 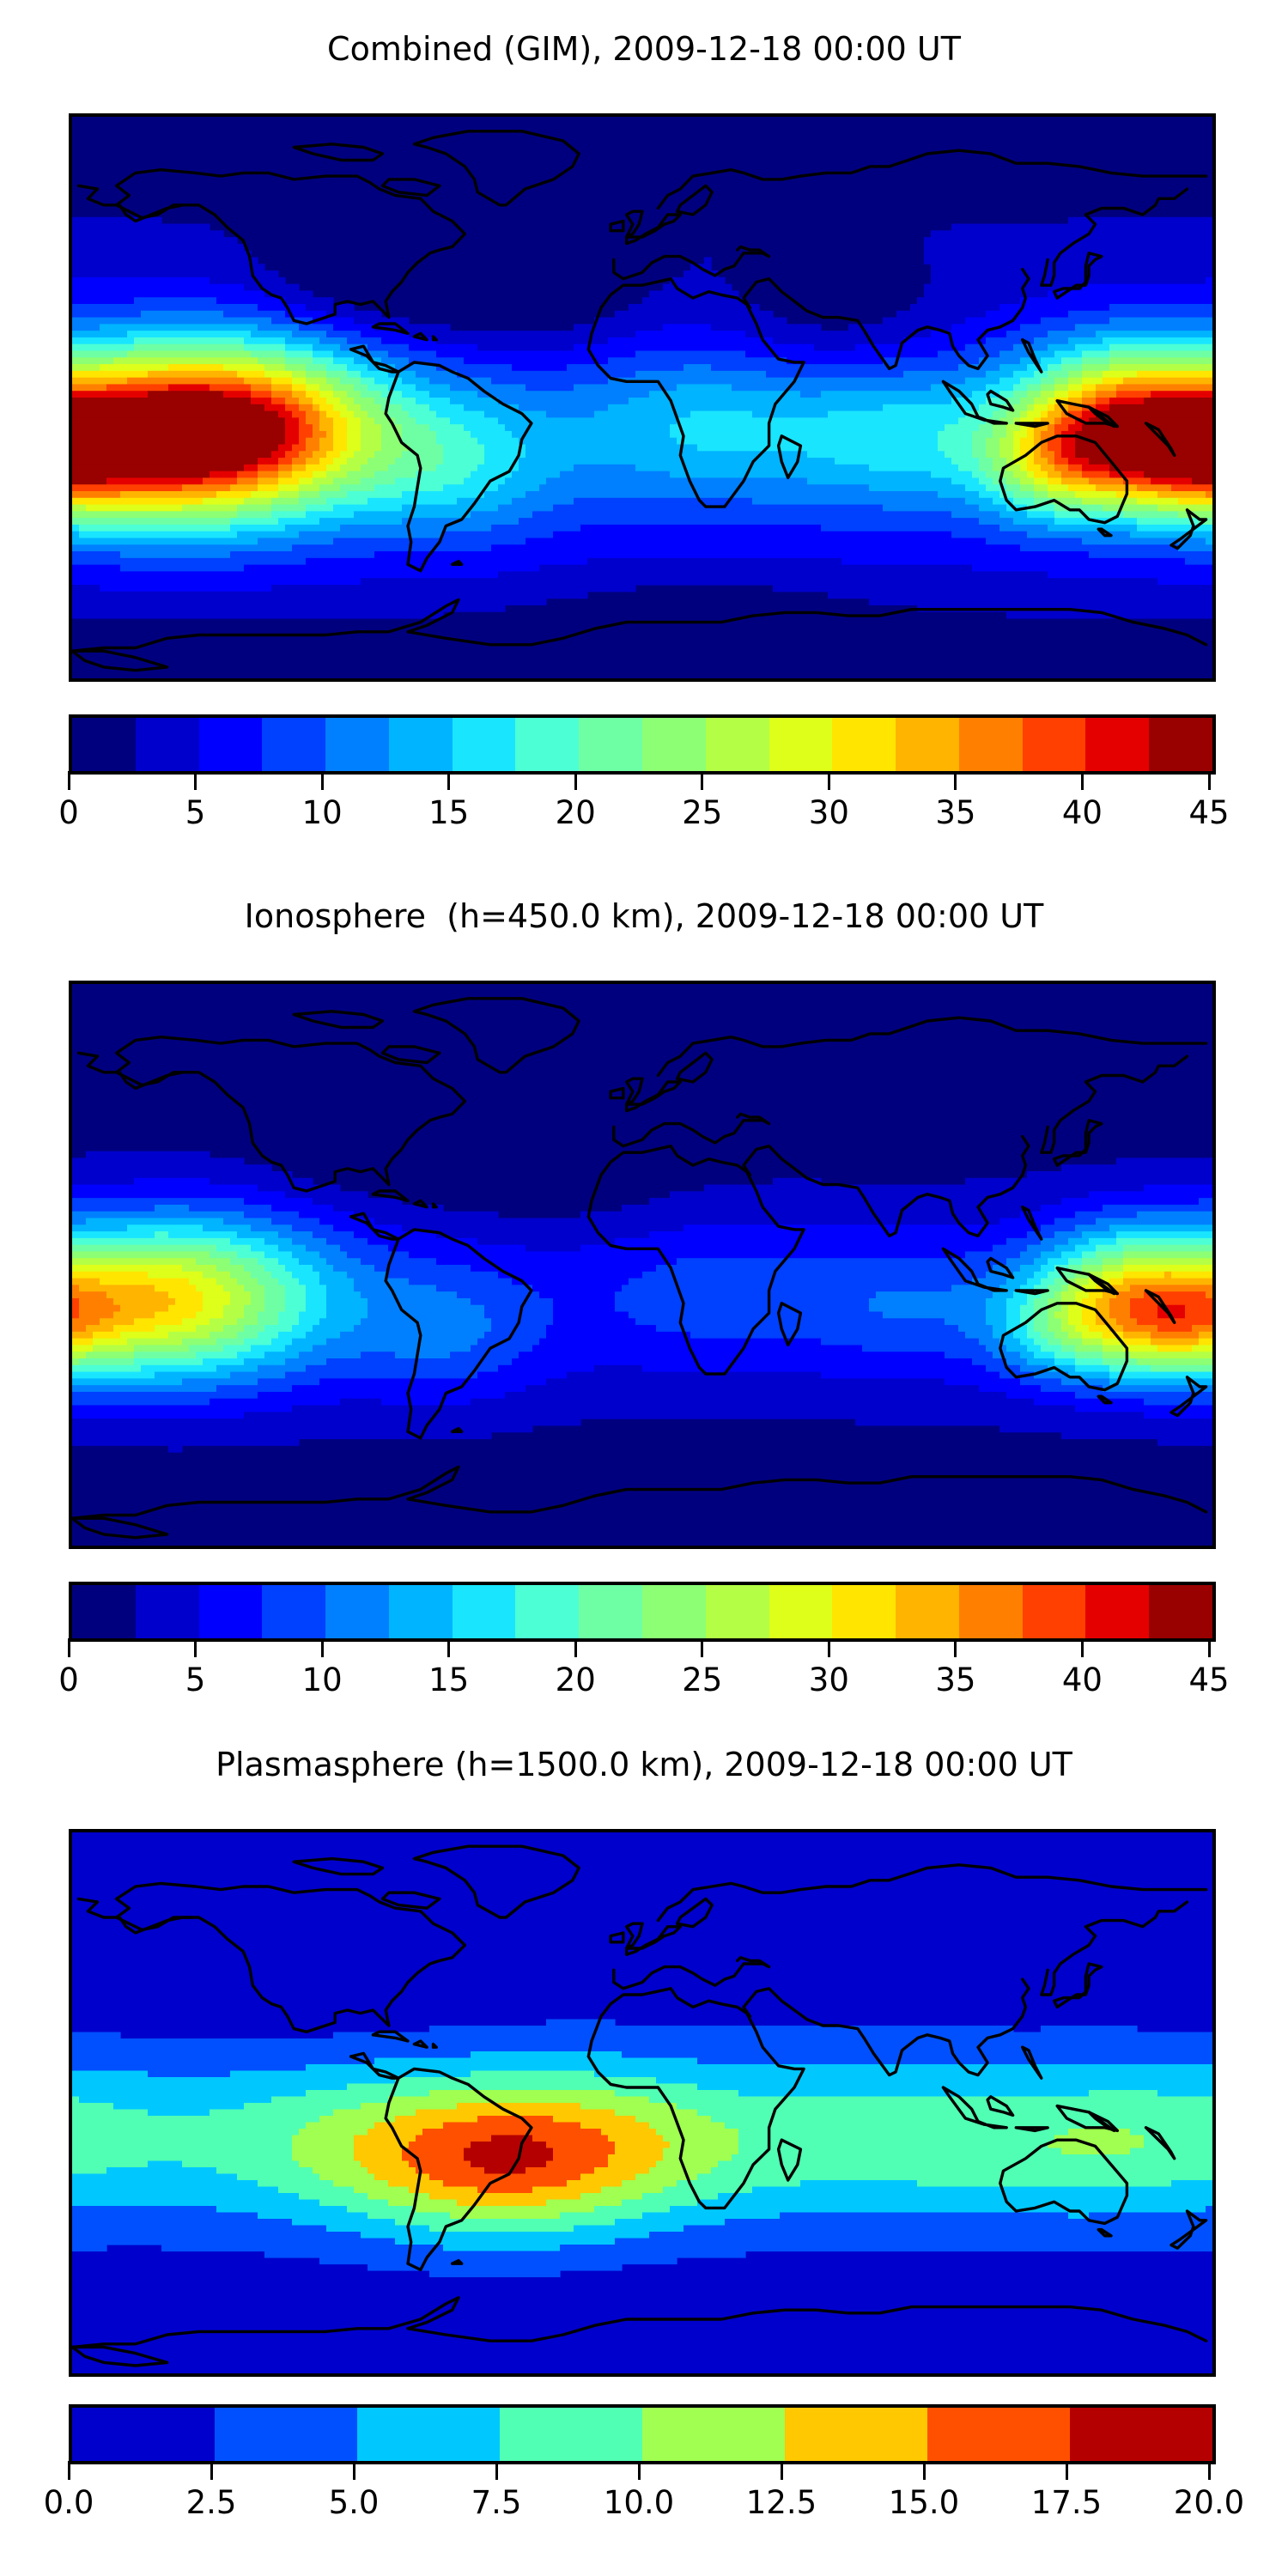 I want to click on colorbar-combined, so click(x=642, y=744).